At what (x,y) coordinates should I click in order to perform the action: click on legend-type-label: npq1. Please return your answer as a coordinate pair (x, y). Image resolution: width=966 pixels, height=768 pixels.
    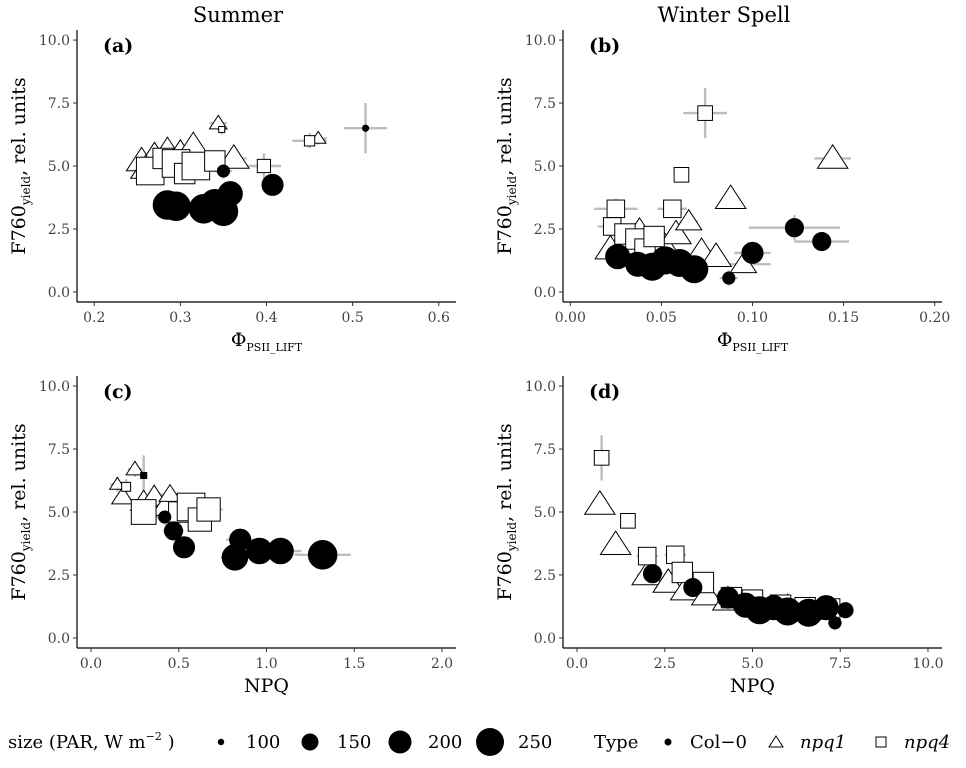
    Looking at the image, I should click on (823, 742).